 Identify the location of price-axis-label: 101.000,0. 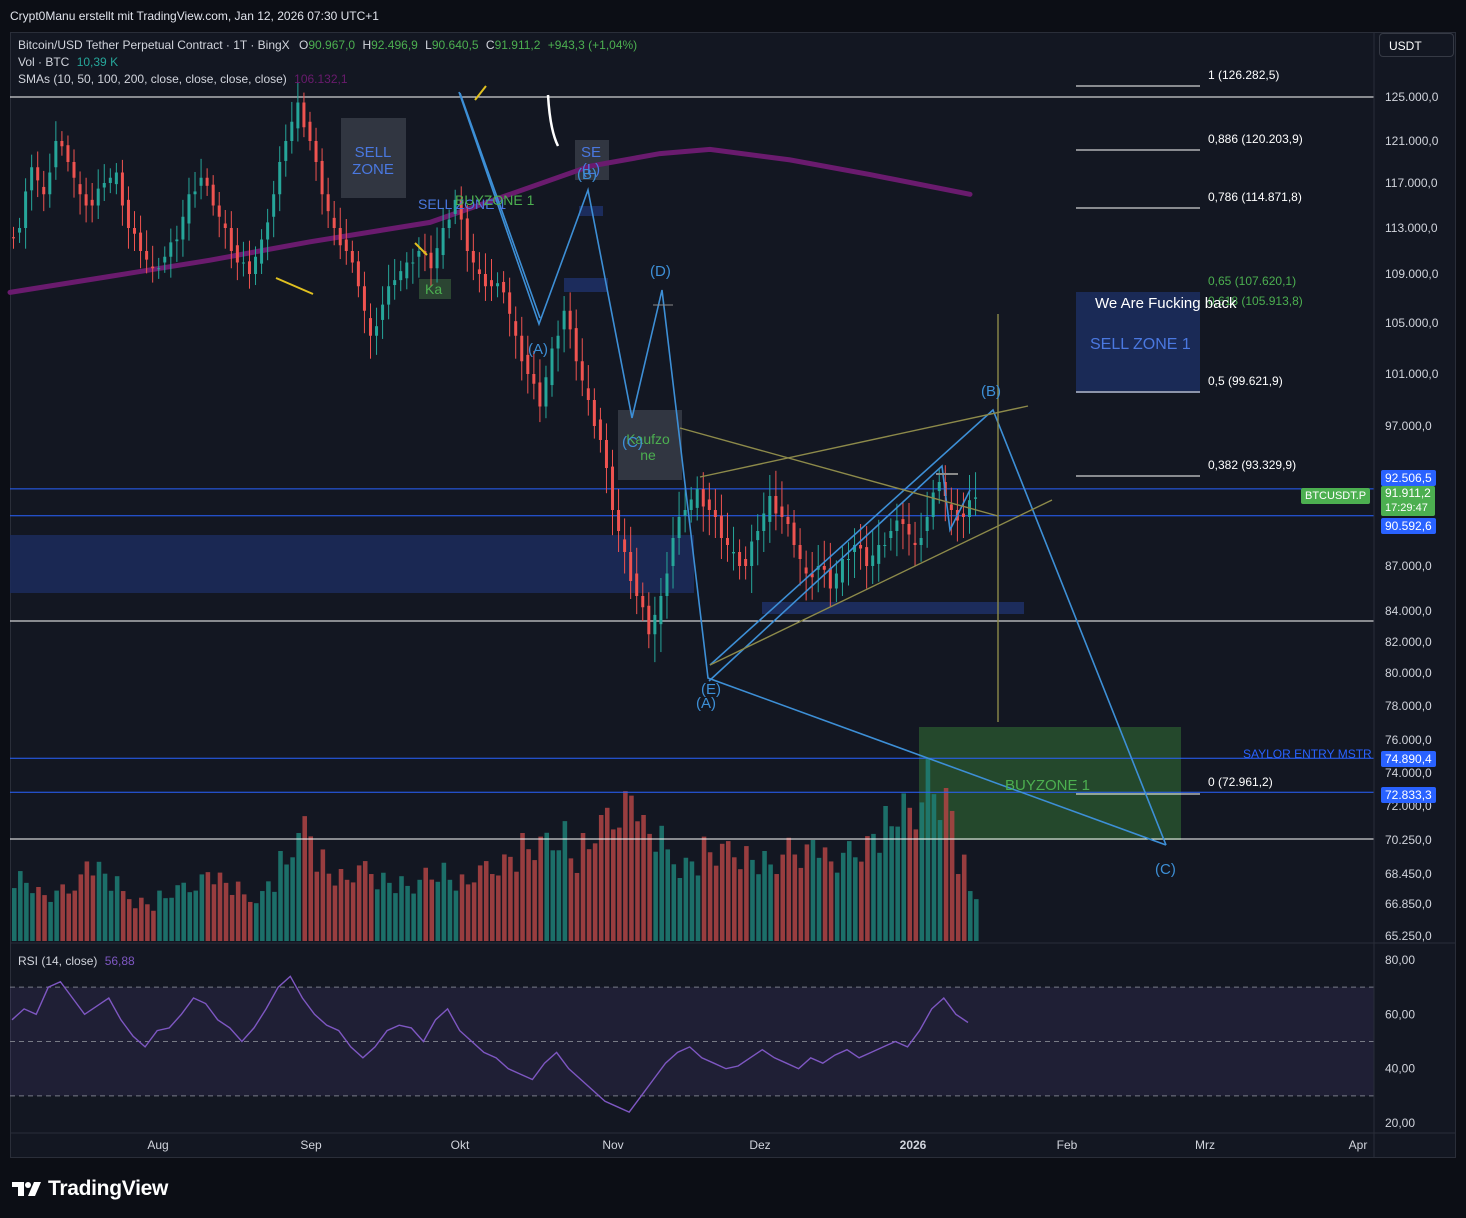
(1412, 374).